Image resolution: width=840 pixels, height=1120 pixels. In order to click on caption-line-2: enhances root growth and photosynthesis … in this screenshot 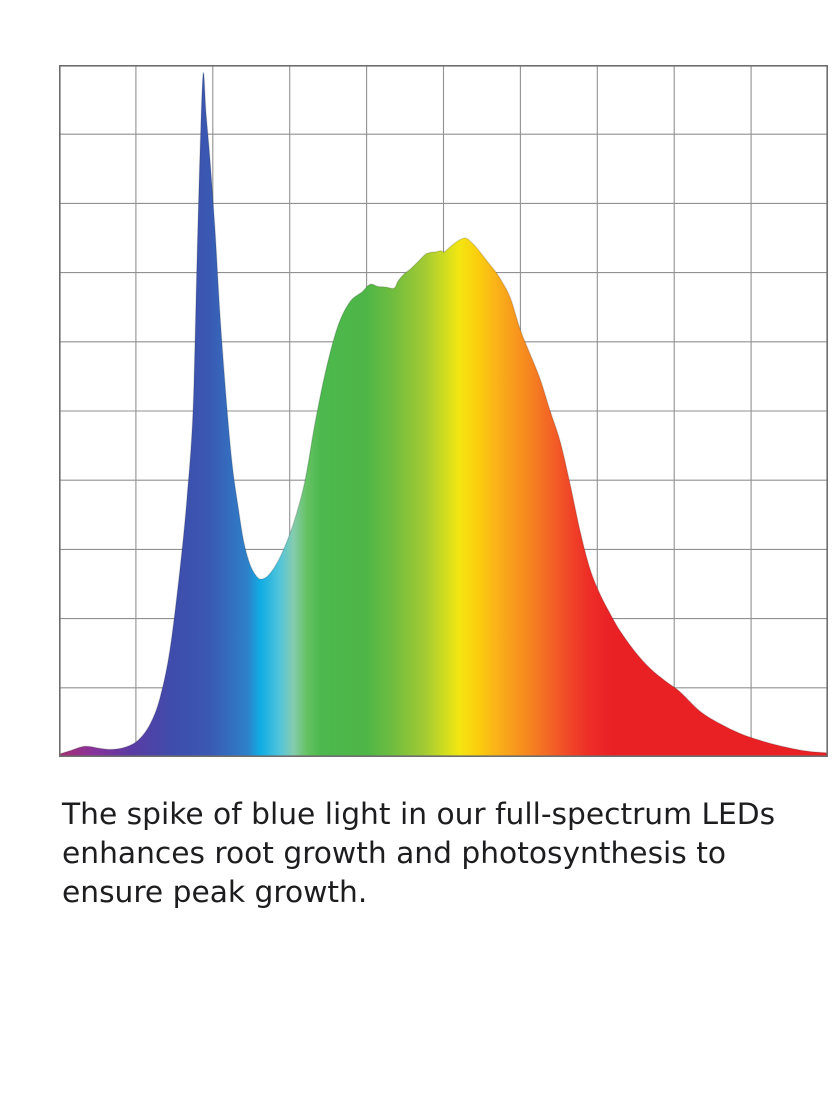, I will do `click(394, 853)`.